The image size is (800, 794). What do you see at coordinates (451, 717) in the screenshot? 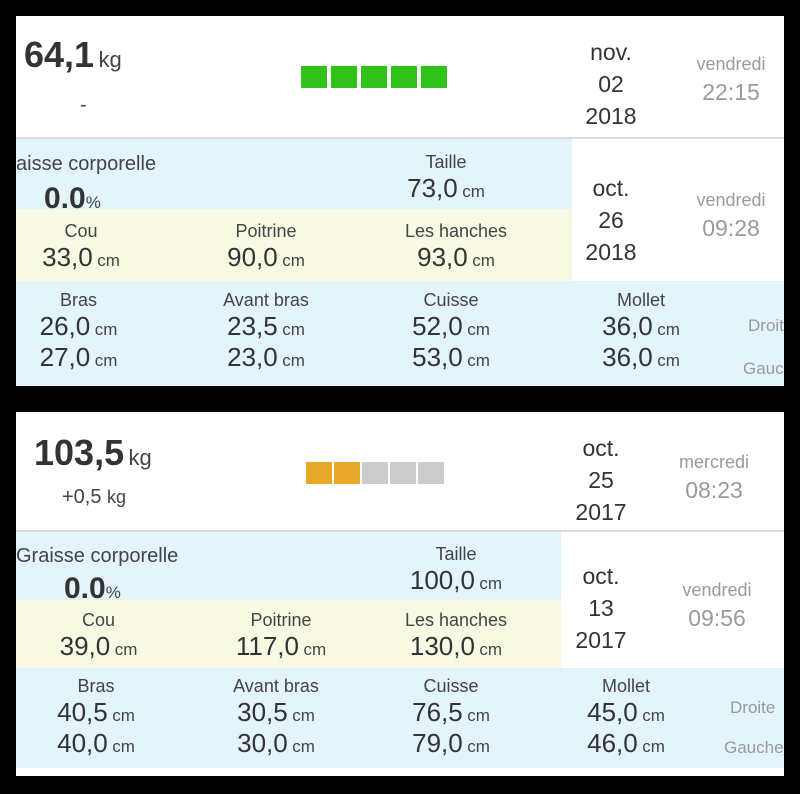
I see `cuisse-measurement: Cuisse 76,5 cm 79,0 cm` at bounding box center [451, 717].